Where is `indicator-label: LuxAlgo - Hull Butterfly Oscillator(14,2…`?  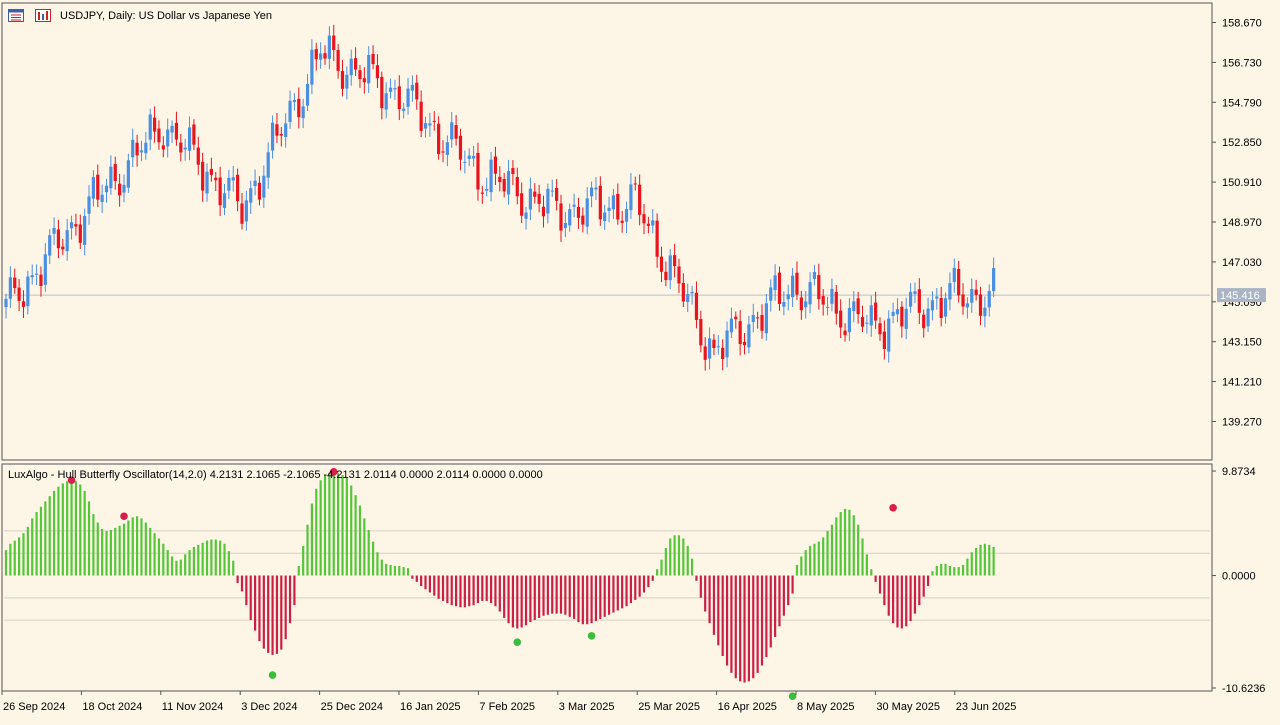 indicator-label: LuxAlgo - Hull Butterfly Oscillator(14,2… is located at coordinates (275, 475).